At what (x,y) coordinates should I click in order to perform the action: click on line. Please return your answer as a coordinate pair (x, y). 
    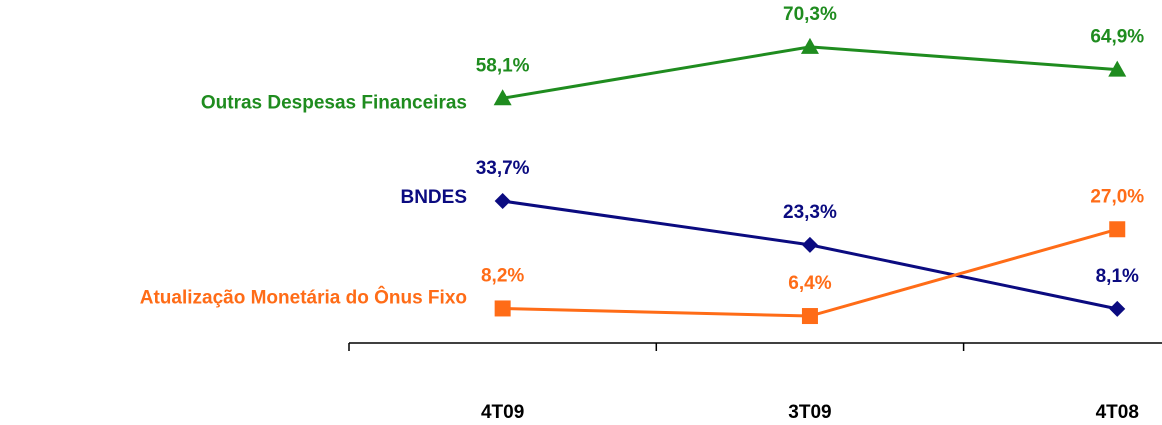
    Looking at the image, I should click on (810, 72).